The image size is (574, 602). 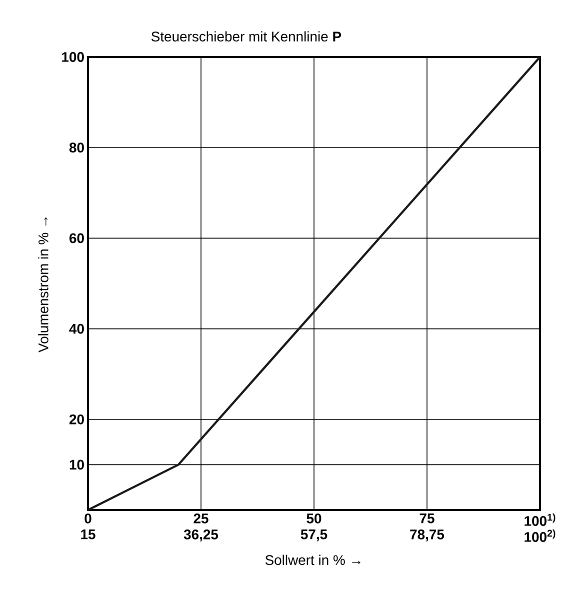 I want to click on chart-title: Steuerschieber mit Kennlinie P, so click(x=246, y=36).